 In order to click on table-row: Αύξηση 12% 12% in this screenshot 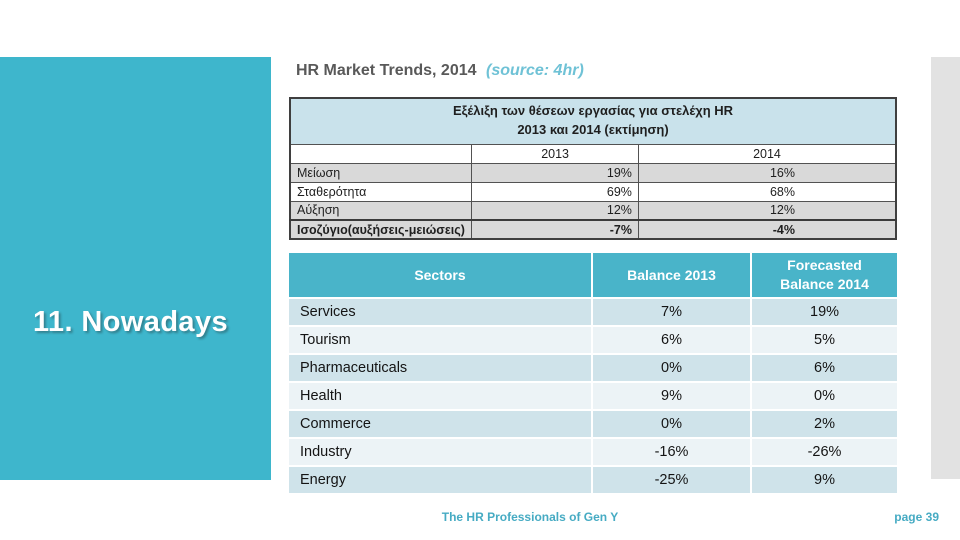, I will do `click(593, 210)`.